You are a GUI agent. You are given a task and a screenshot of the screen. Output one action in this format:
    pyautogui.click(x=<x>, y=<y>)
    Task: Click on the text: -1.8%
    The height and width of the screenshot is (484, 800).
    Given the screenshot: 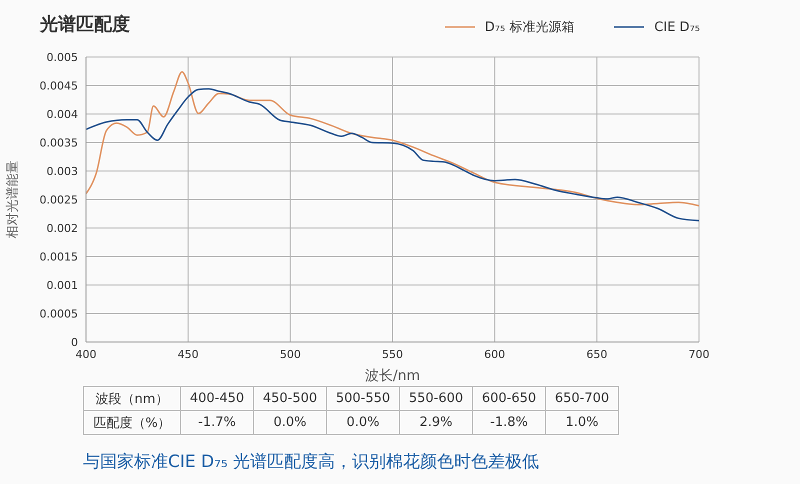 What is the action you would take?
    pyautogui.click(x=509, y=422)
    